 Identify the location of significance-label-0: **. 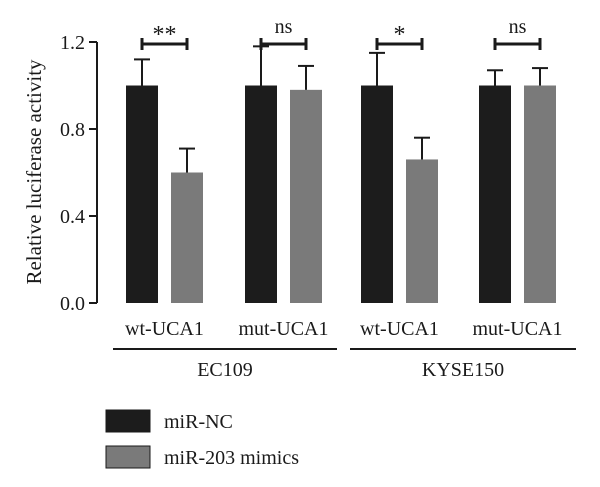
(165, 35).